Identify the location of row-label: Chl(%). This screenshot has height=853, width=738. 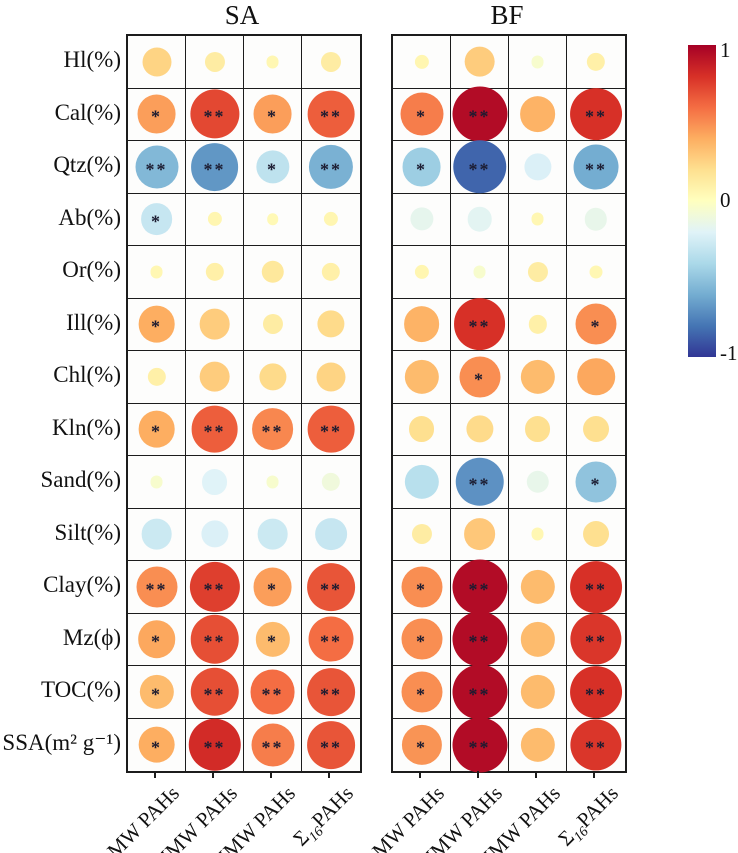
(87, 375).